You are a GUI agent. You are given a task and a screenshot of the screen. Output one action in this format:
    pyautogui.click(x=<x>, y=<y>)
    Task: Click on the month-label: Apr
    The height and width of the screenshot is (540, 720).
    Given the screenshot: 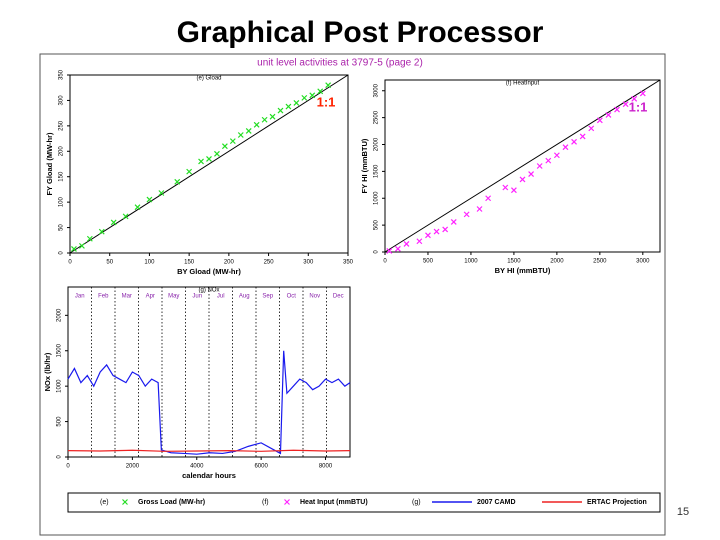 What is the action you would take?
    pyautogui.click(x=150, y=297)
    